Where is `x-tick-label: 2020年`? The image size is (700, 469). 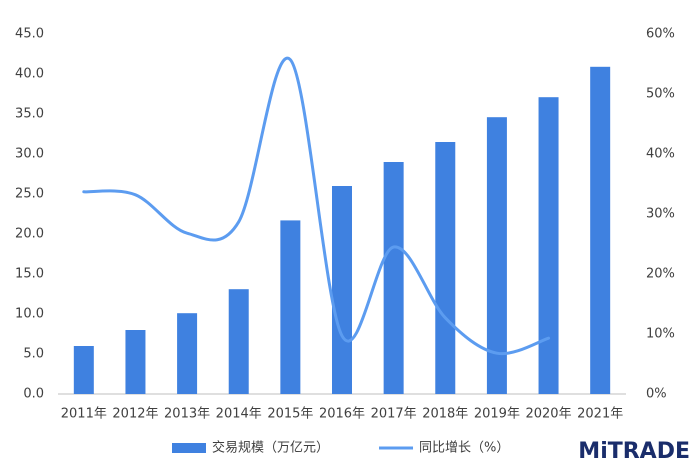
x-tick-label: 2020年 is located at coordinates (548, 414).